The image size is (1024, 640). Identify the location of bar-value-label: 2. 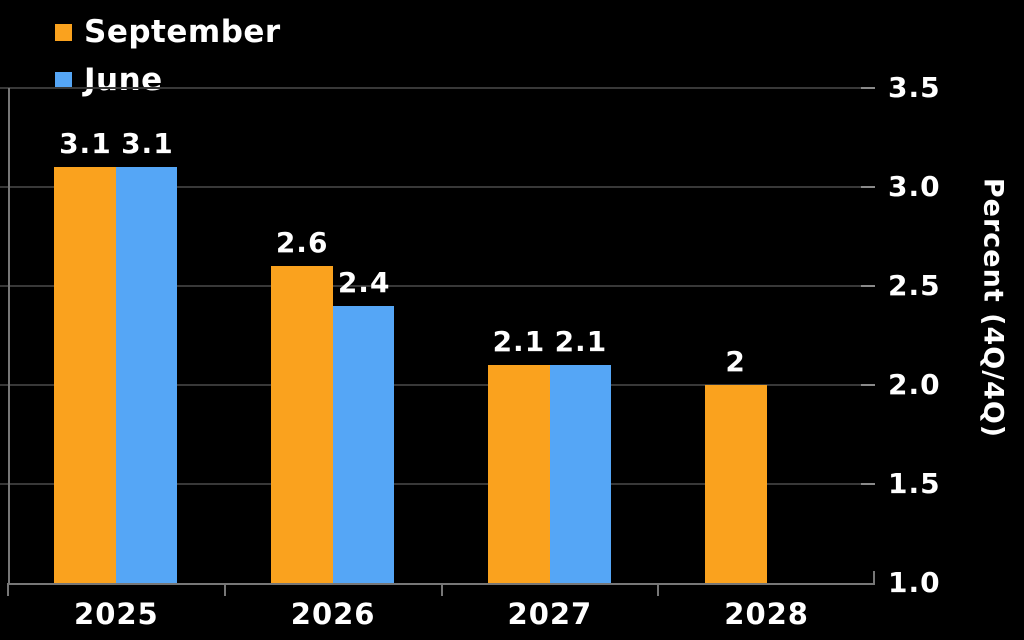
(735, 361).